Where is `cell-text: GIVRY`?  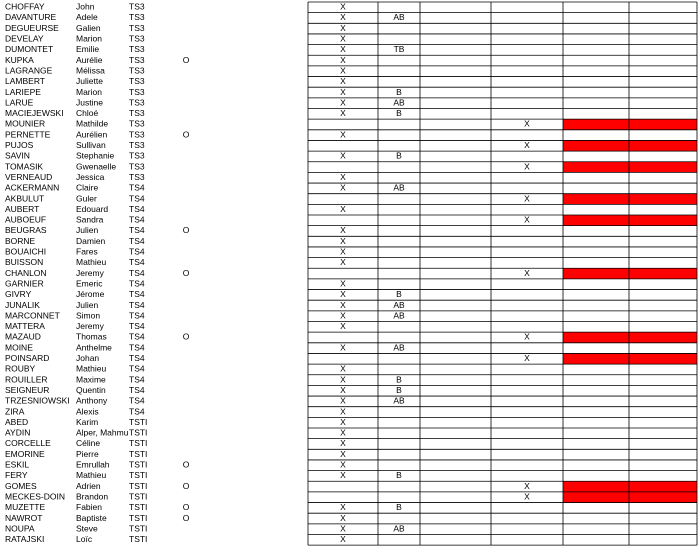
cell-text: GIVRY is located at coordinates (18, 294).